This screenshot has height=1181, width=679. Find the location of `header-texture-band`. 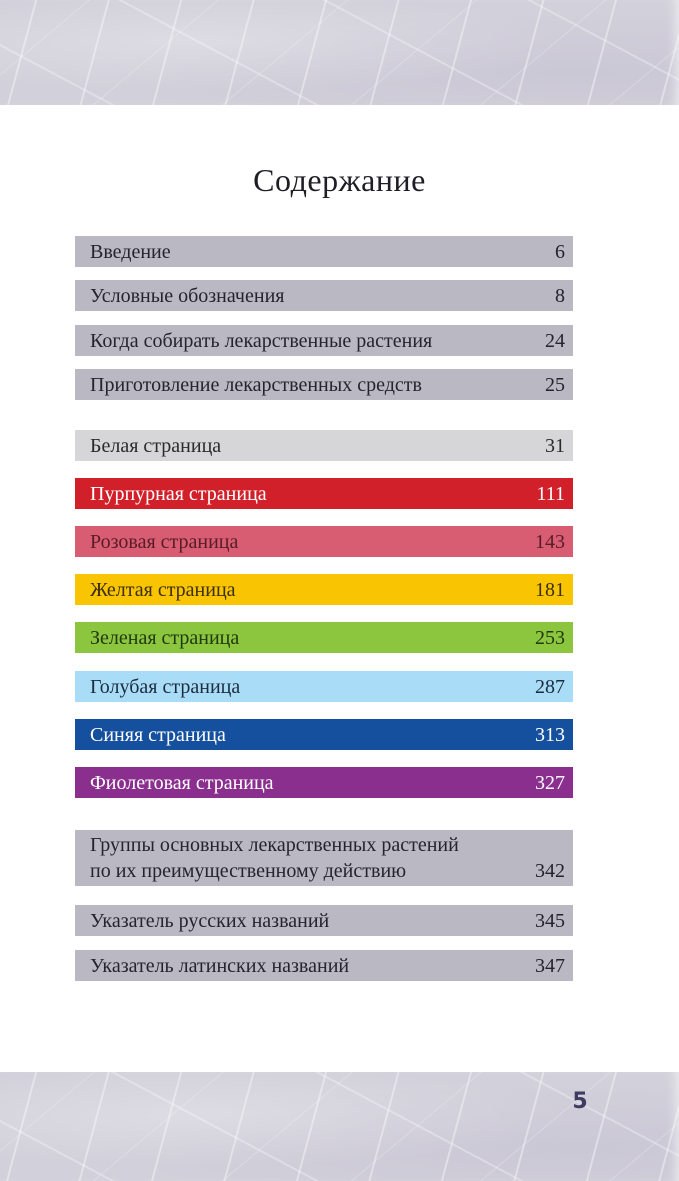

header-texture-band is located at coordinates (339, 52).